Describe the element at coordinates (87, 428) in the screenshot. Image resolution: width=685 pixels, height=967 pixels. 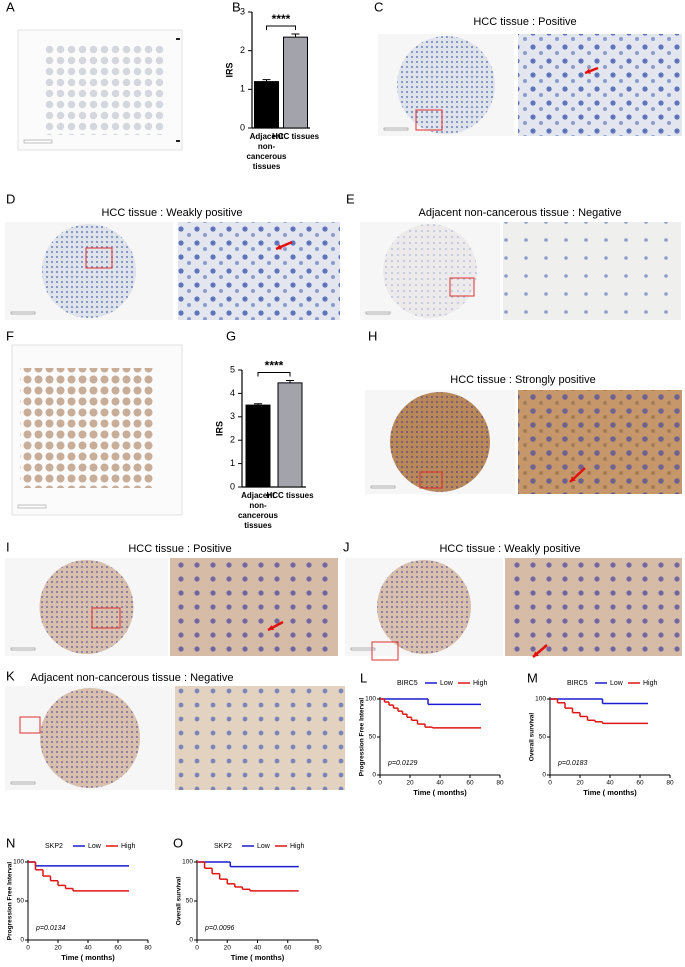
I see `tissue-array-cores` at that location.